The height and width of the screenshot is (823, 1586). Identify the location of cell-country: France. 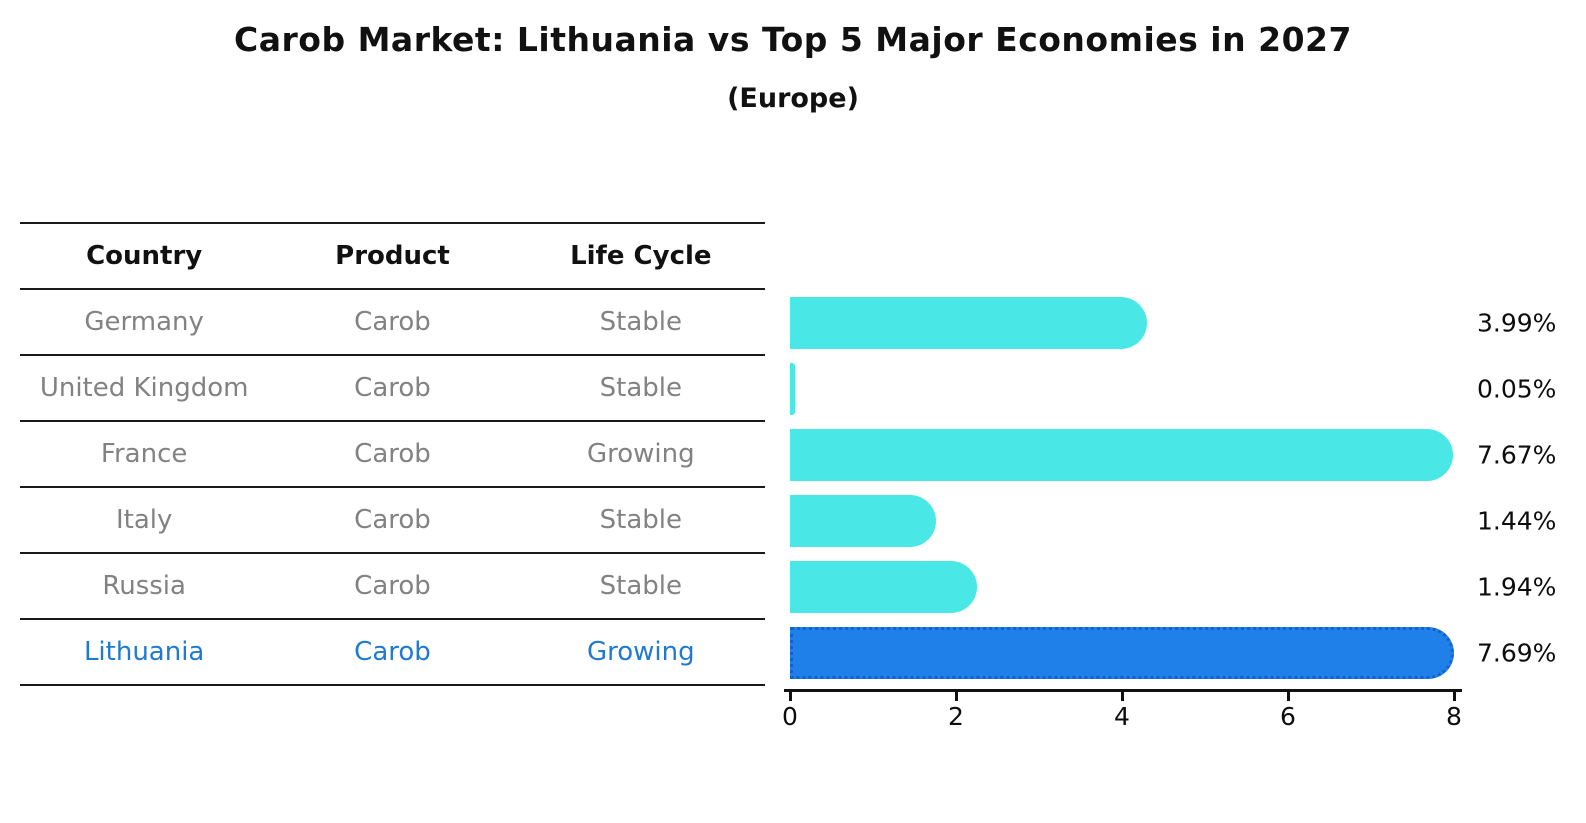
(144, 454).